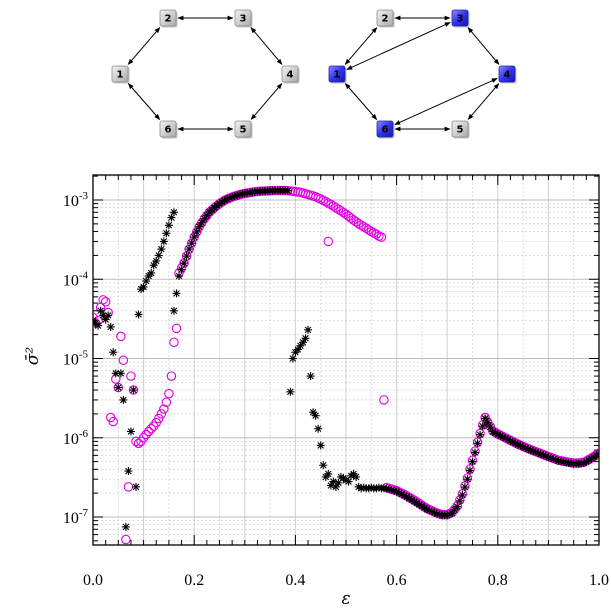  I want to click on node-label: 2, so click(168, 19).